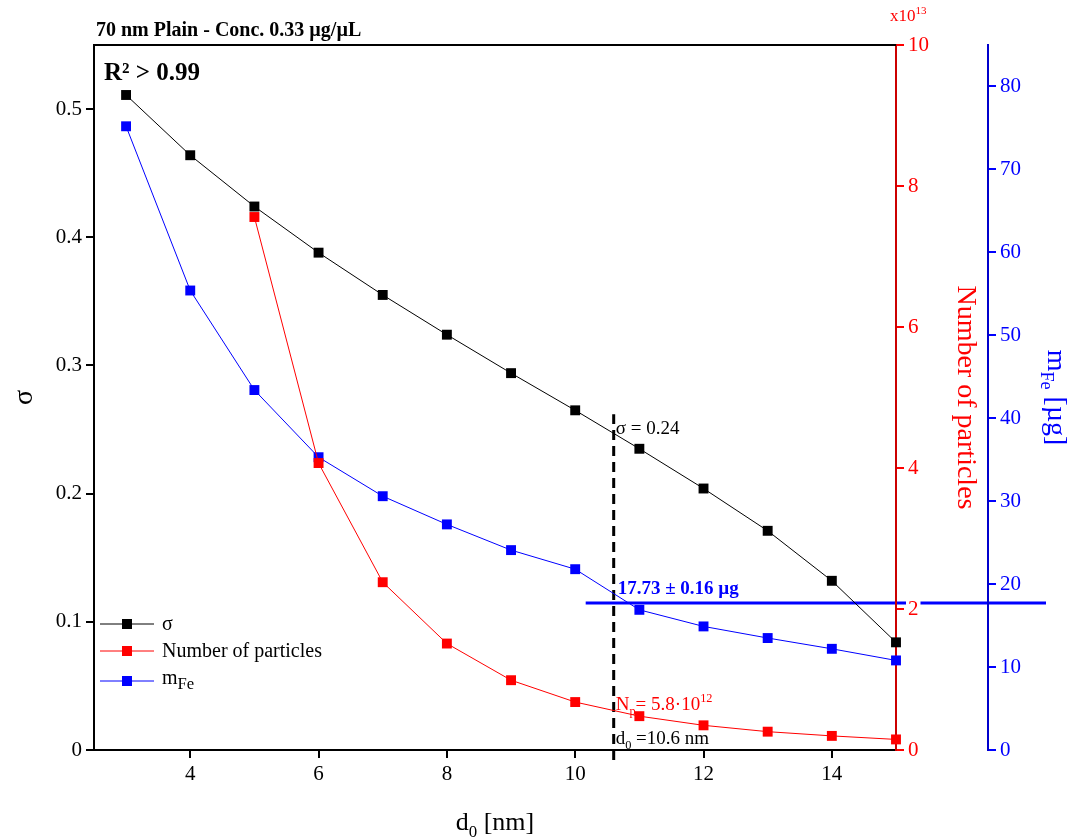 The height and width of the screenshot is (837, 1082). What do you see at coordinates (447, 773) in the screenshot?
I see `x-tick-label: 8` at bounding box center [447, 773].